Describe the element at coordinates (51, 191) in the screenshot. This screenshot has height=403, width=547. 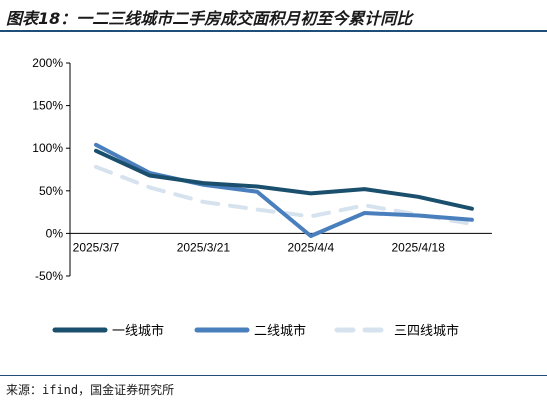
I see `y-tick-label: 50%` at that location.